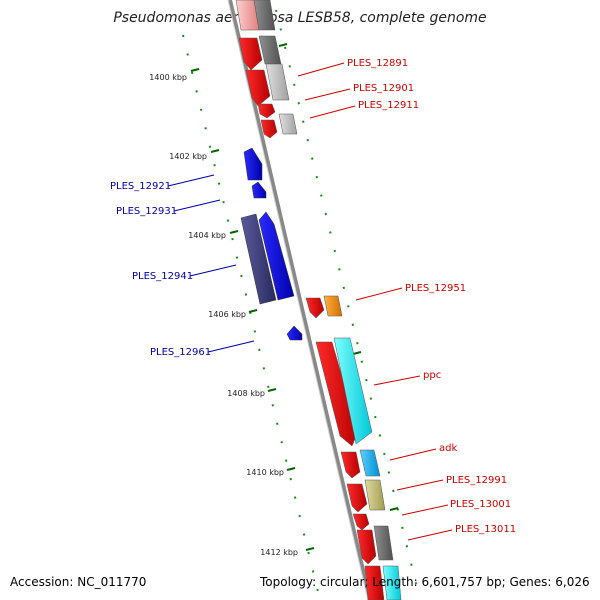  I want to click on gene-label: PLES_12991, so click(476, 480).